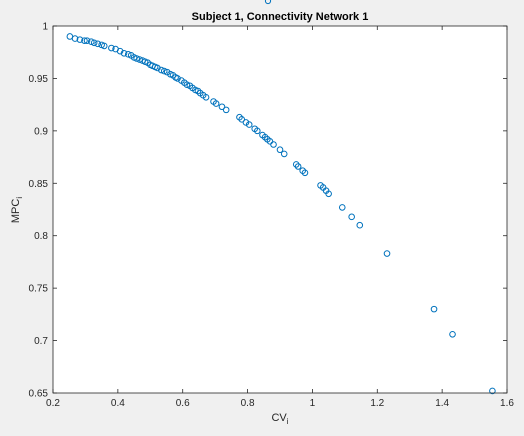 Image resolution: width=524 pixels, height=436 pixels. What do you see at coordinates (507, 403) in the screenshot?
I see `x-tick-label: 1.6` at bounding box center [507, 403].